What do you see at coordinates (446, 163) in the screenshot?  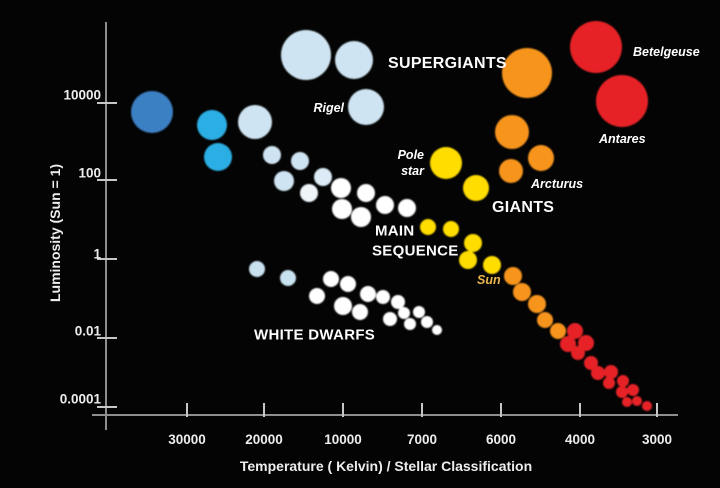 I see `star-pole-star` at bounding box center [446, 163].